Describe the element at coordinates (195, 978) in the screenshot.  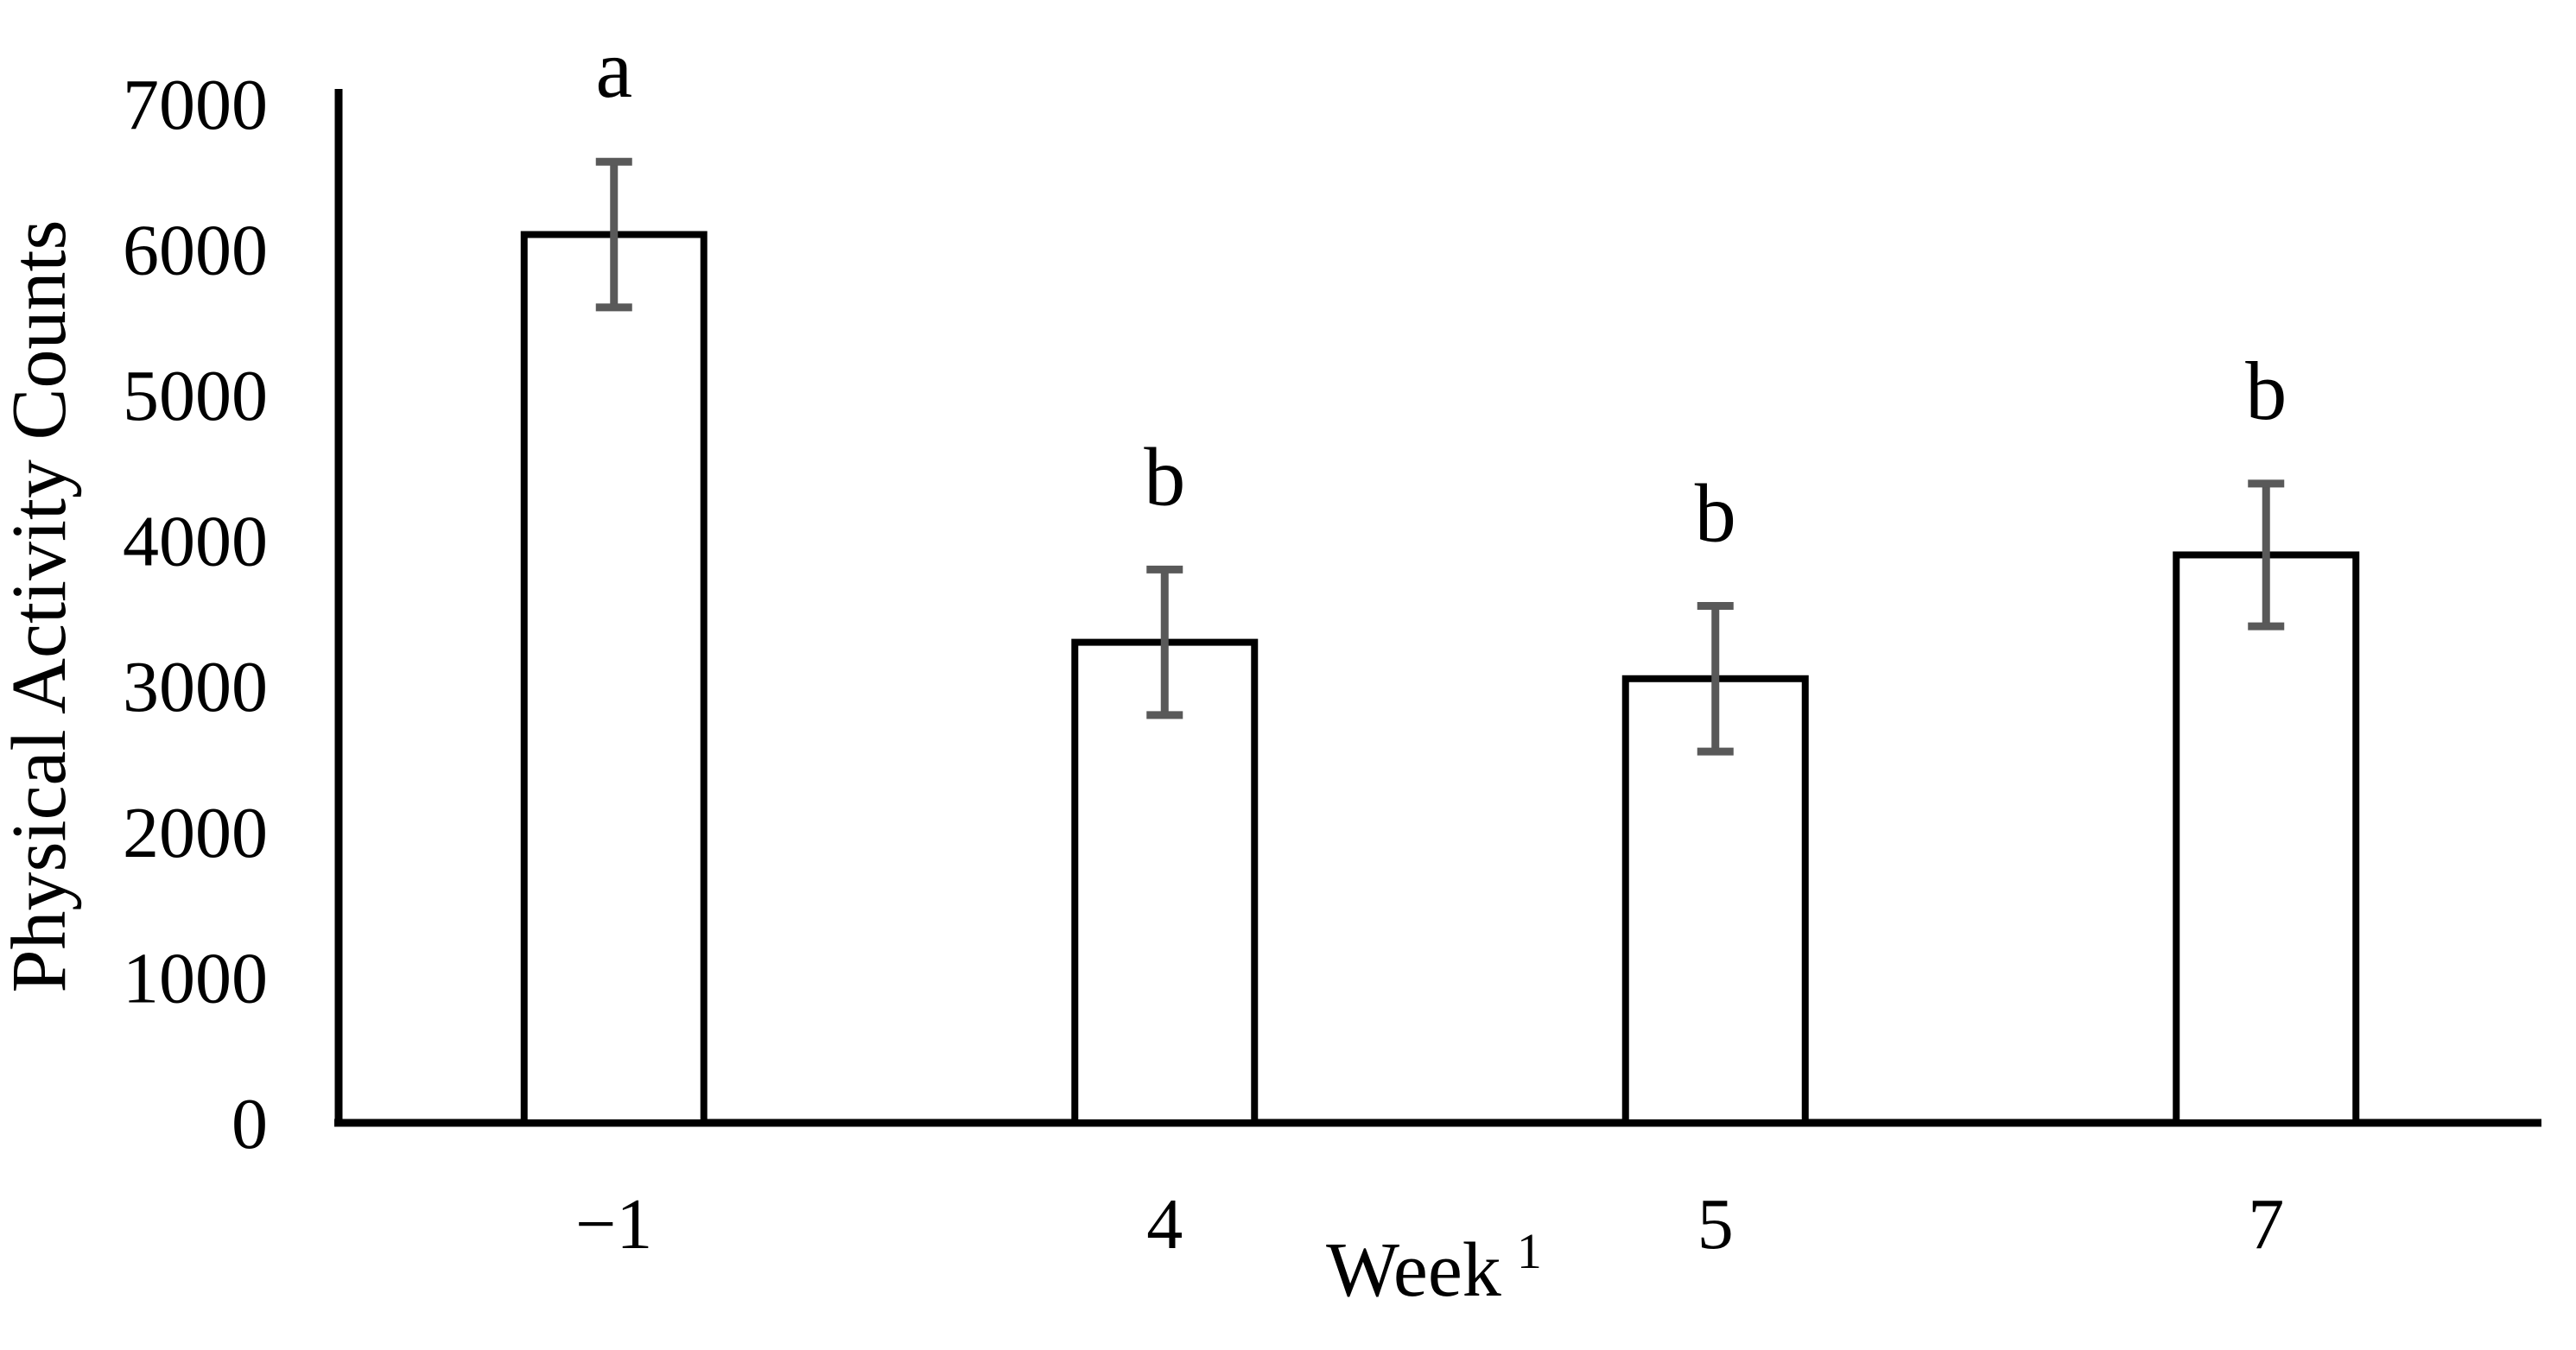
I see `y-tick-label: 1000` at that location.